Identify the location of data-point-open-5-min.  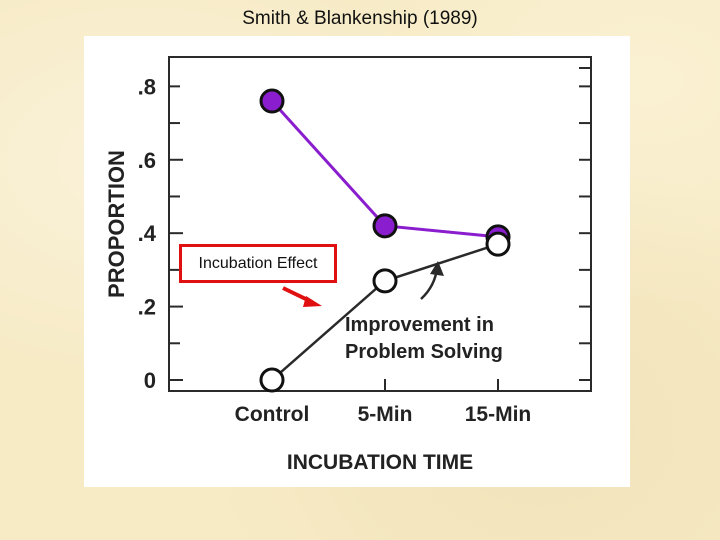
(385, 281).